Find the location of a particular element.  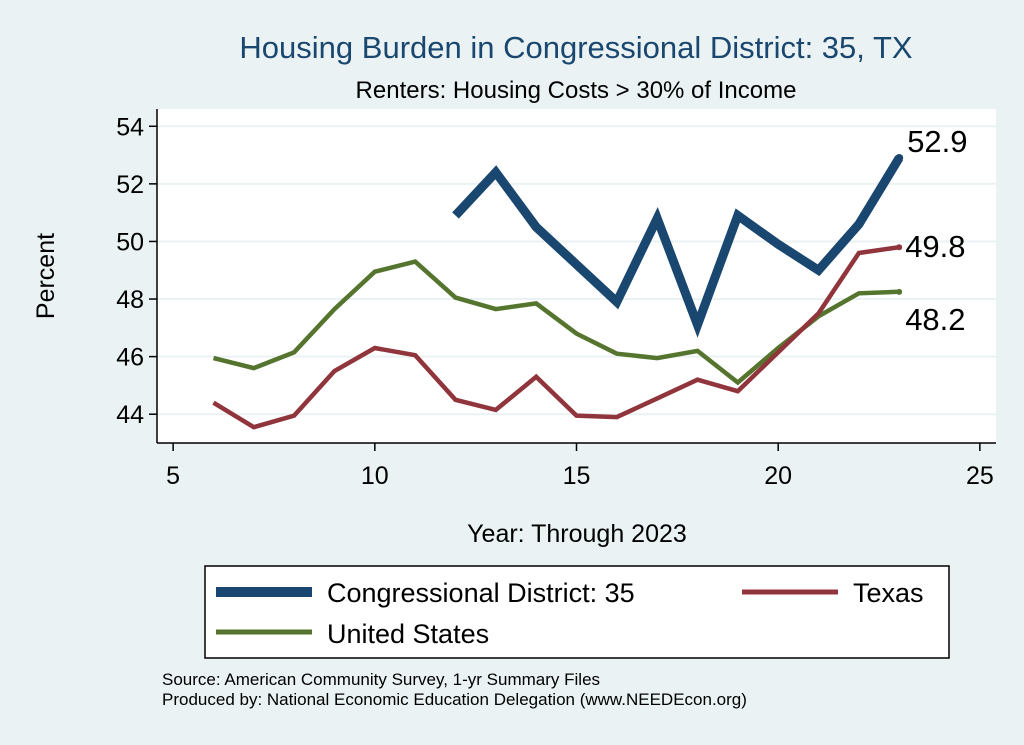

y-tick-label: 54 is located at coordinates (130, 127).